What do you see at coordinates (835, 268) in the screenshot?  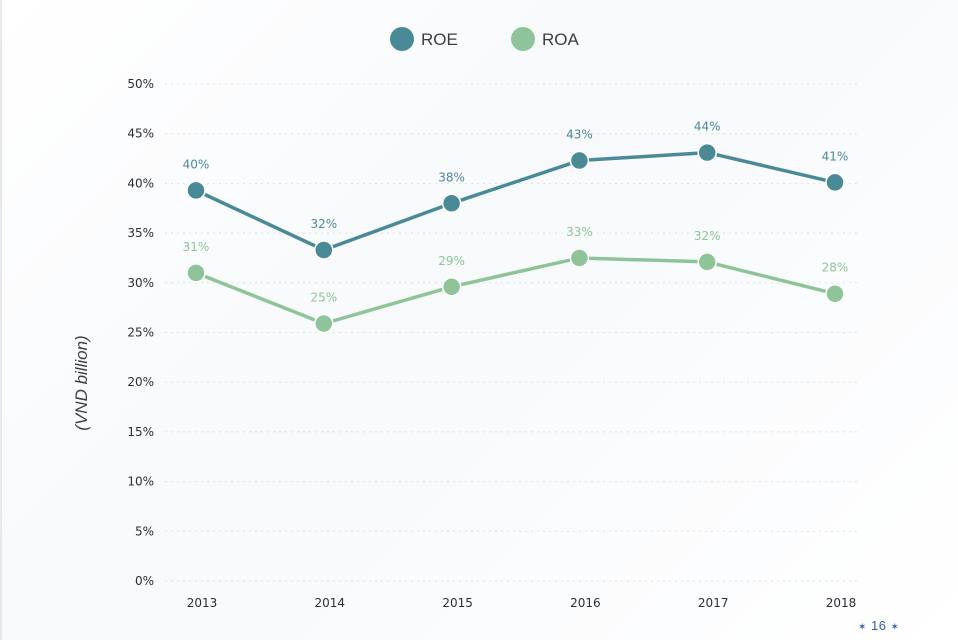 I see `roa-data-label: 28%` at bounding box center [835, 268].